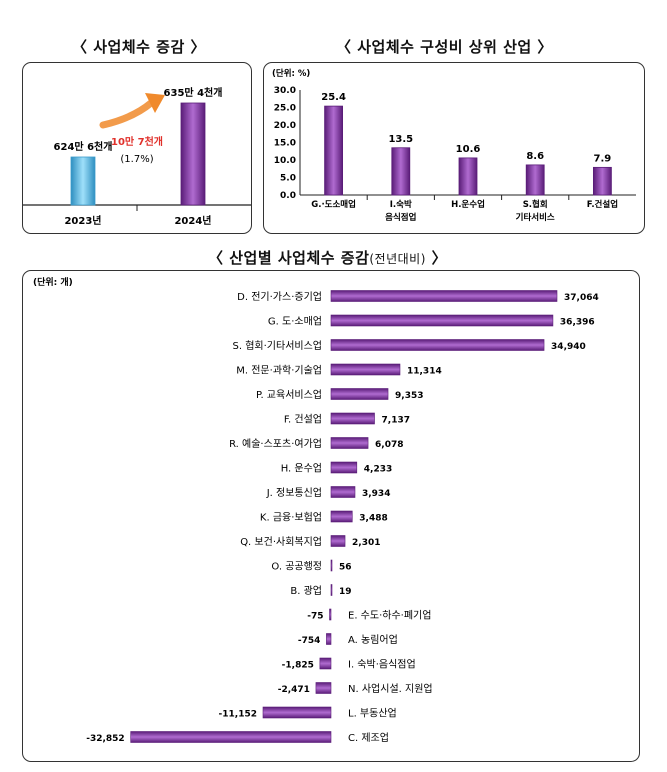 Image resolution: width=667 pixels, height=772 pixels. Describe the element at coordinates (424, 372) in the screenshot. I see `change-value-label: 11,314` at that location.